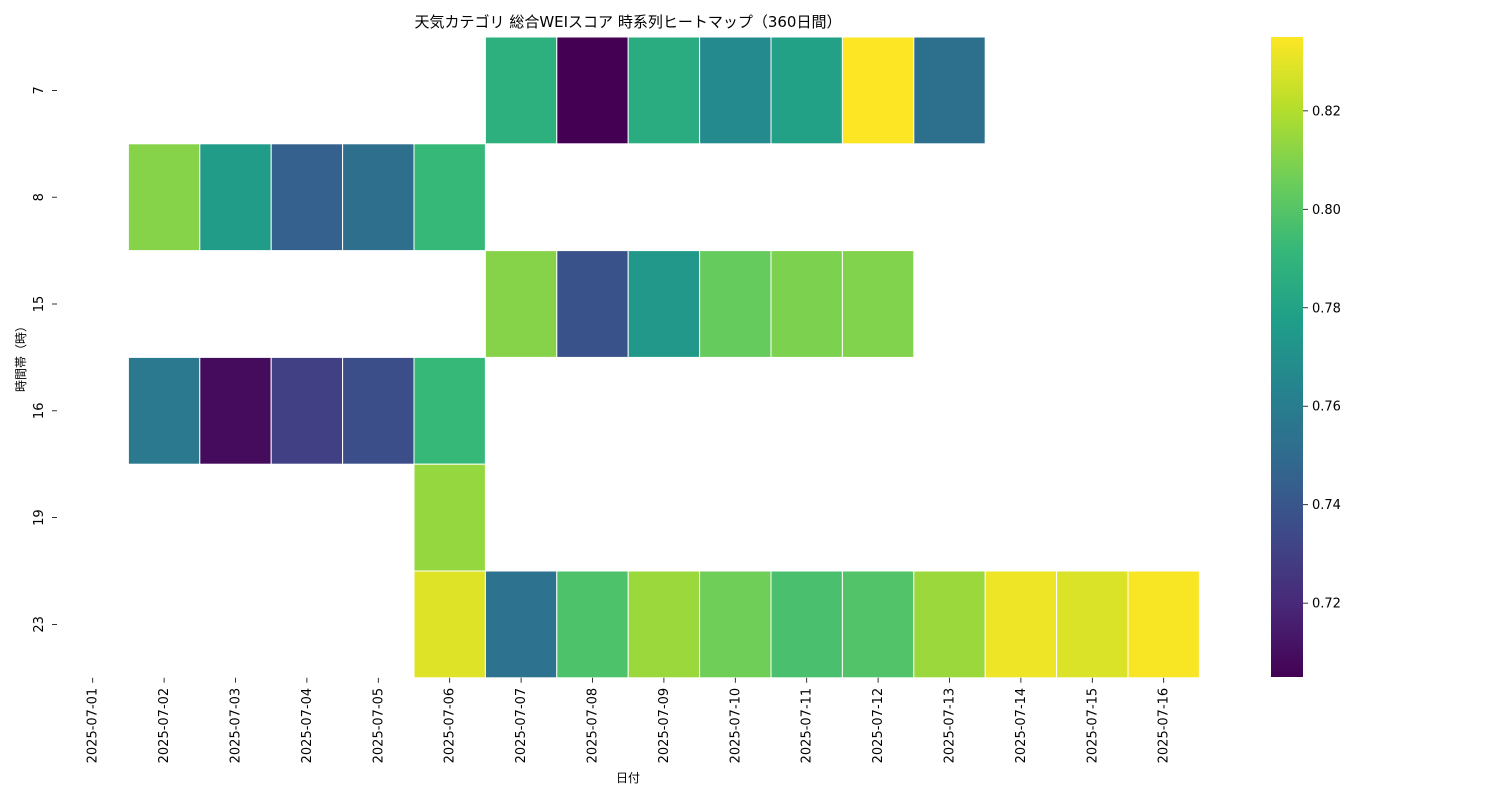 Image resolution: width=1500 pixels, height=800 pixels. Describe the element at coordinates (807, 726) in the screenshot. I see `x-tick-label: 2025-07-11` at that location.